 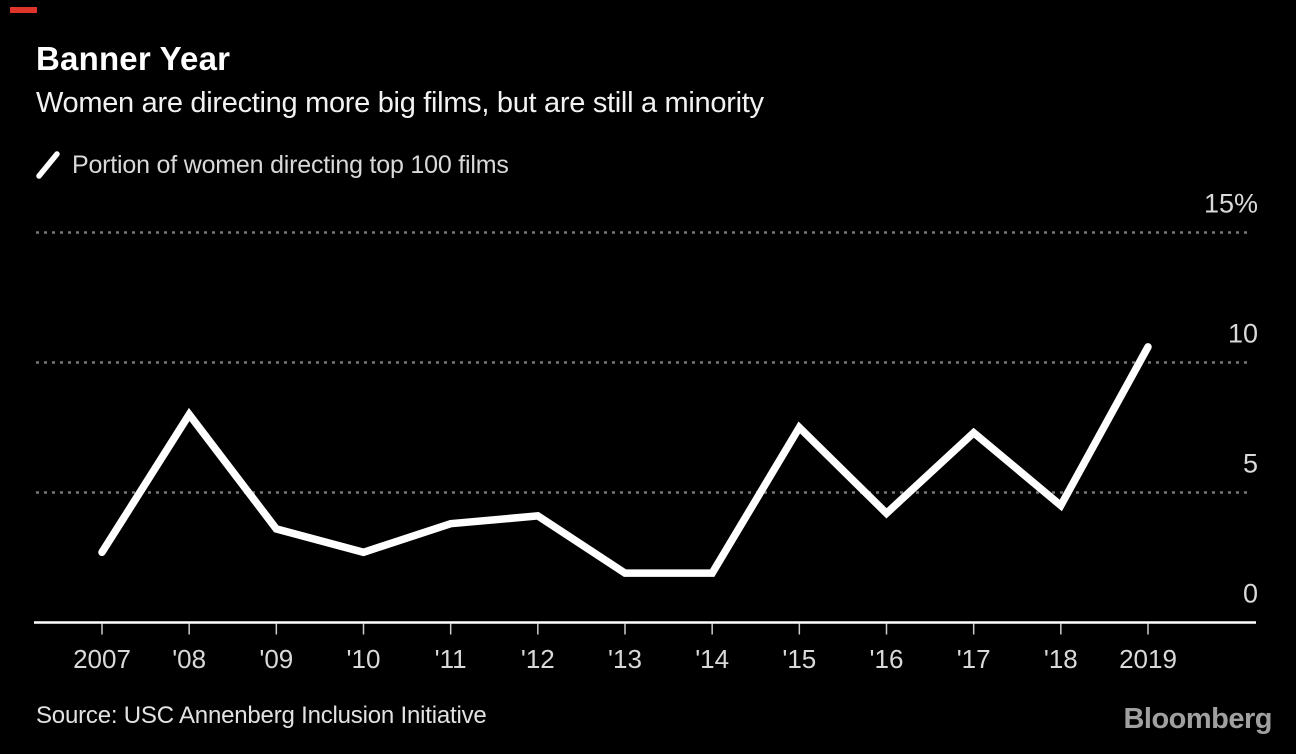 What do you see at coordinates (189, 659) in the screenshot?
I see `x-tick-label: '08` at bounding box center [189, 659].